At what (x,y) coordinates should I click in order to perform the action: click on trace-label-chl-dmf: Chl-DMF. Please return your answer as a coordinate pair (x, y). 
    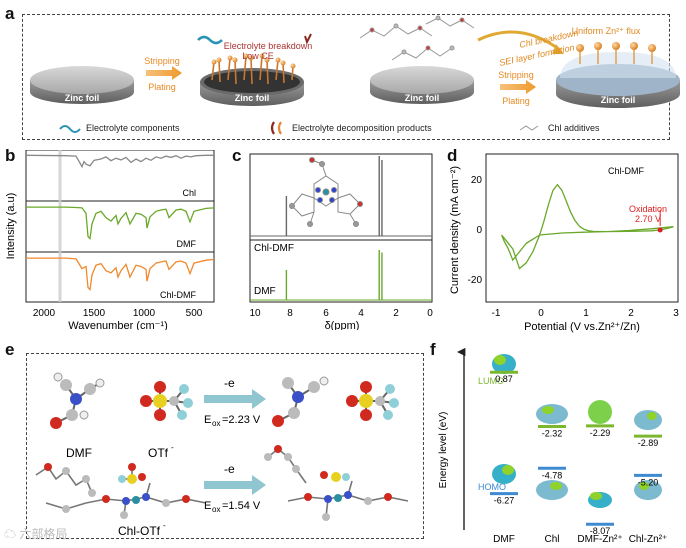
    Looking at the image, I should click on (178, 295).